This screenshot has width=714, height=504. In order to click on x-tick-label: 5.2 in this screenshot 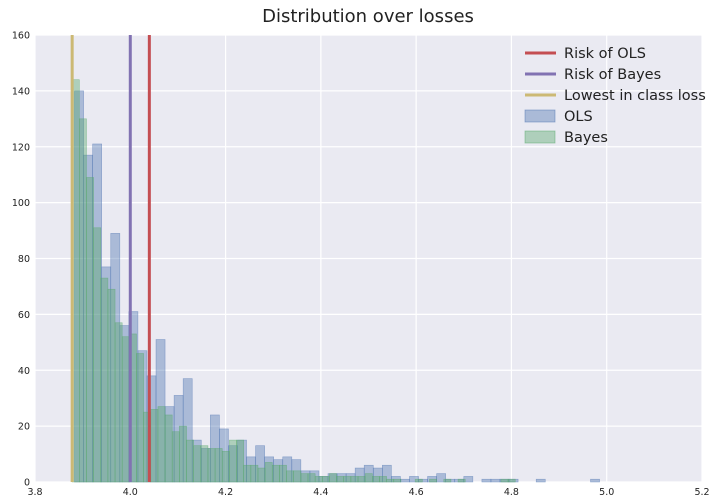, I will do `click(701, 492)`.